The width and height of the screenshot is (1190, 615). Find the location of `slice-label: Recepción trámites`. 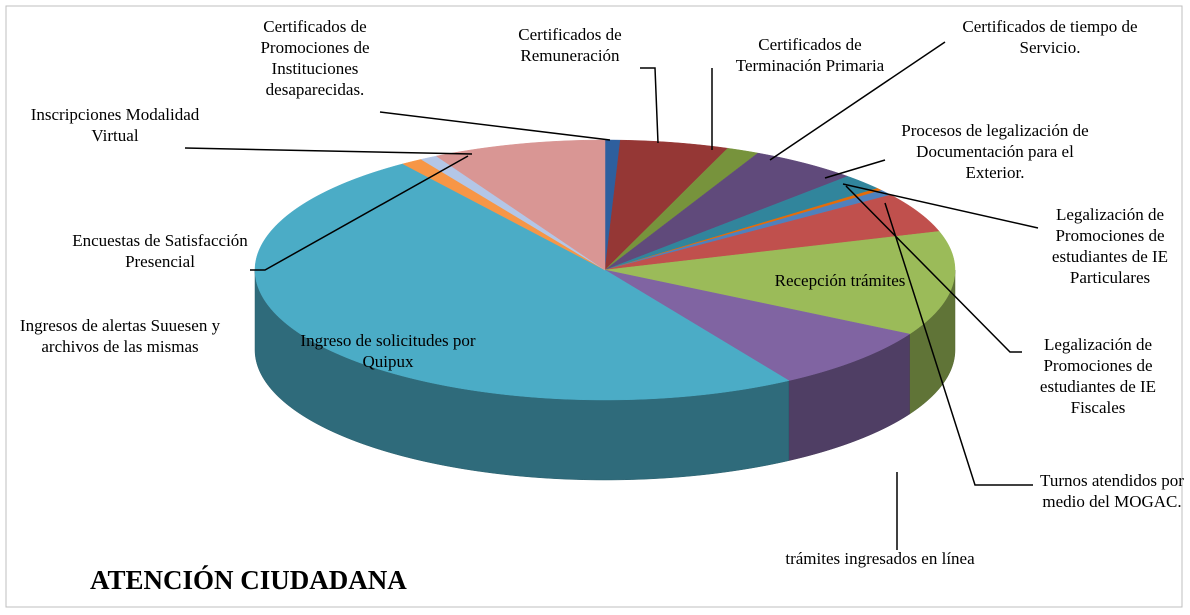

slice-label: Recepción trámites is located at coordinates (840, 280).